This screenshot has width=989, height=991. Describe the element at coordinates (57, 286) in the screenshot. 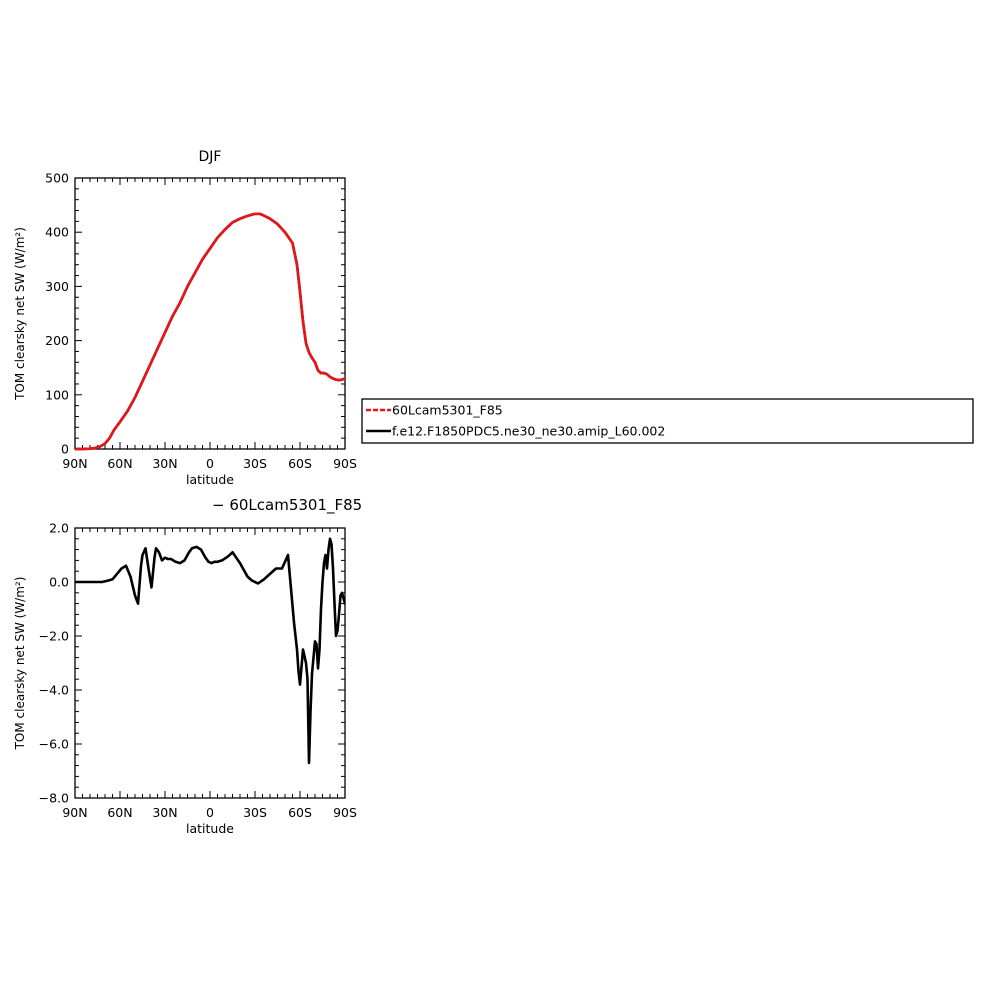

I see `y-tick-label: 300` at that location.